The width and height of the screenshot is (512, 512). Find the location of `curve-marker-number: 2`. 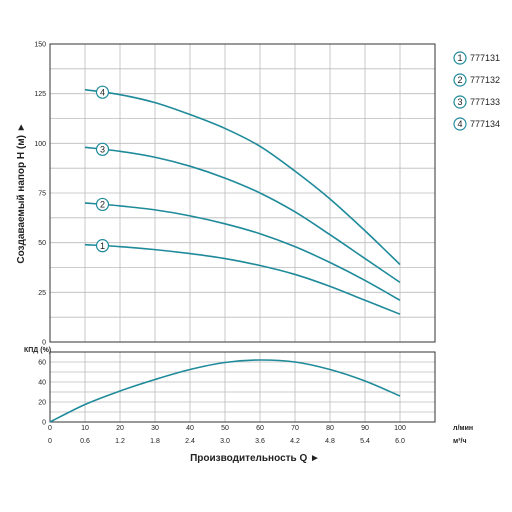

curve-marker-number: 2 is located at coordinates (102, 205).